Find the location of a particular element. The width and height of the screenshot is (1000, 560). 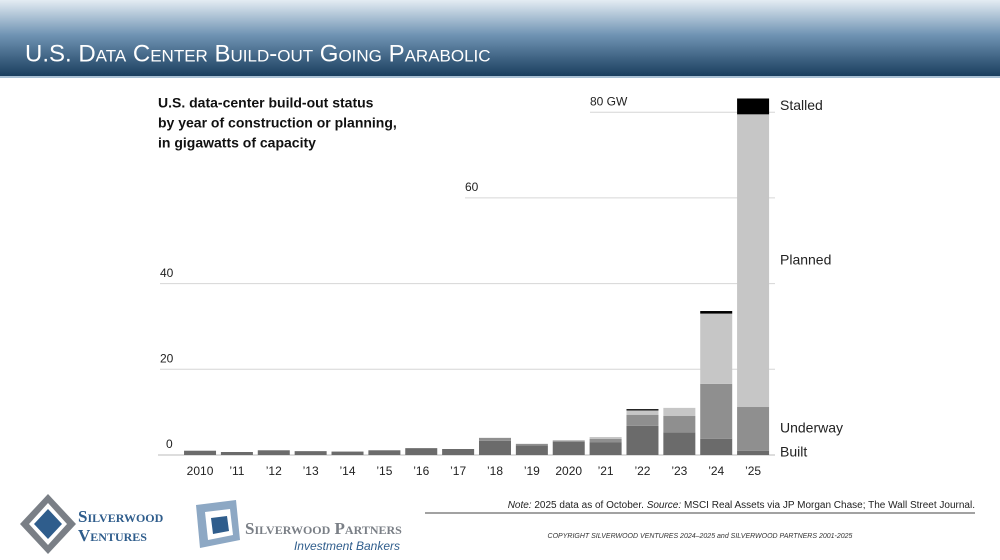

logo-text: Silverwood Partners is located at coordinates (323, 528).